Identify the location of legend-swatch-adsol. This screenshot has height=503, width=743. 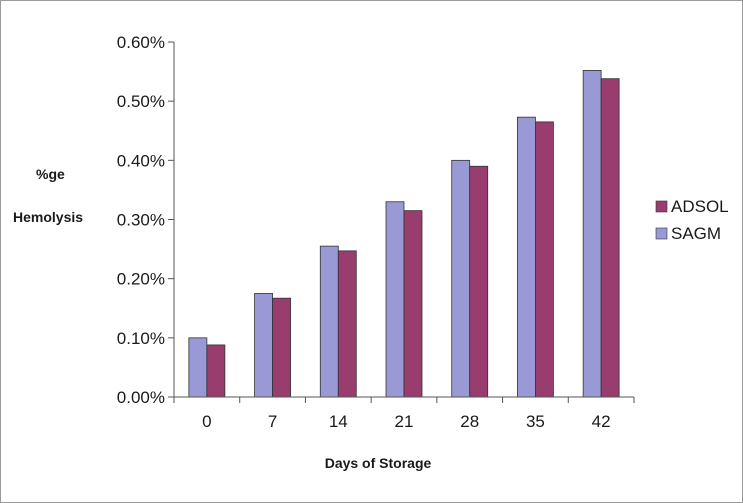
(661, 206).